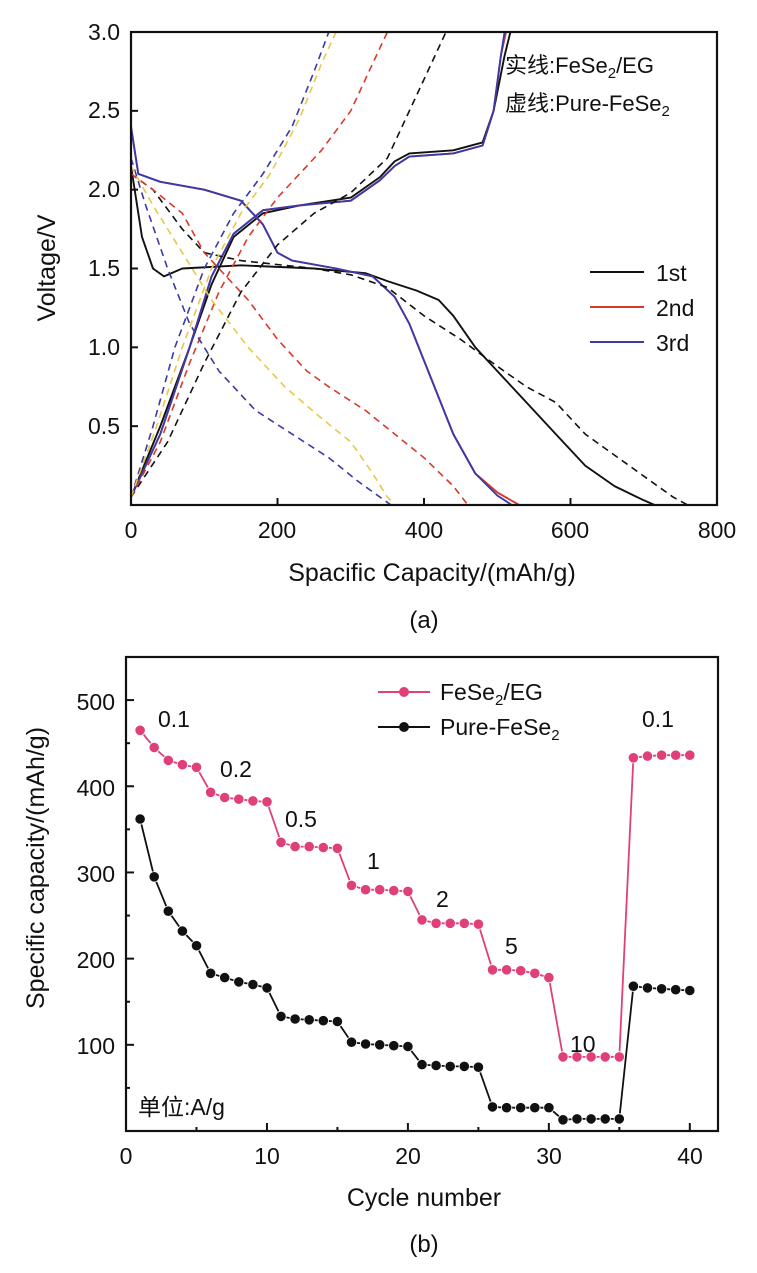 Image resolution: width=757 pixels, height=1273 pixels. I want to click on b-legend: FeSe2/EG Pure-FeSe2, so click(469, 711).